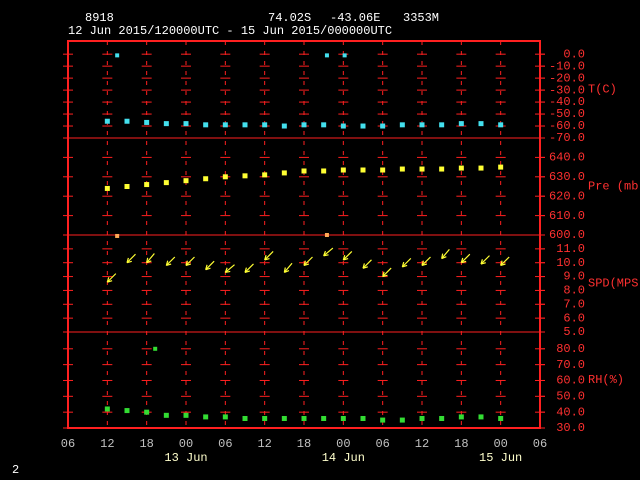 The height and width of the screenshot is (480, 640). What do you see at coordinates (185, 458) in the screenshot?
I see `day-label: 13 Jun` at bounding box center [185, 458].